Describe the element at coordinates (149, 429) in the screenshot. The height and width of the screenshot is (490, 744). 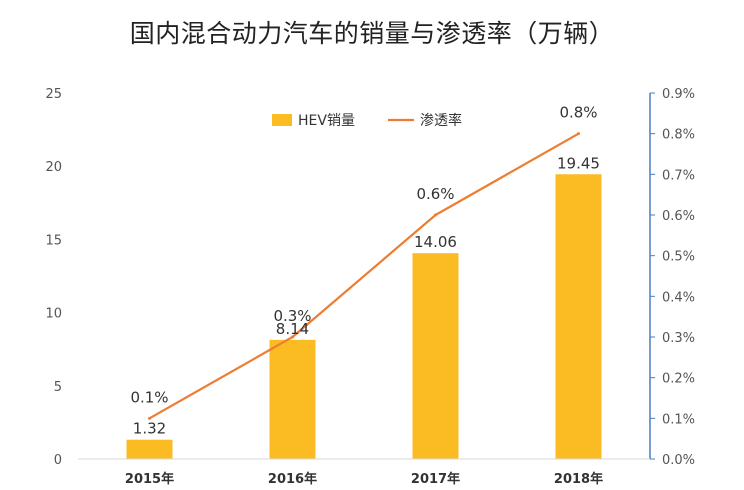
I see `bar-value-label: 1.32` at that location.